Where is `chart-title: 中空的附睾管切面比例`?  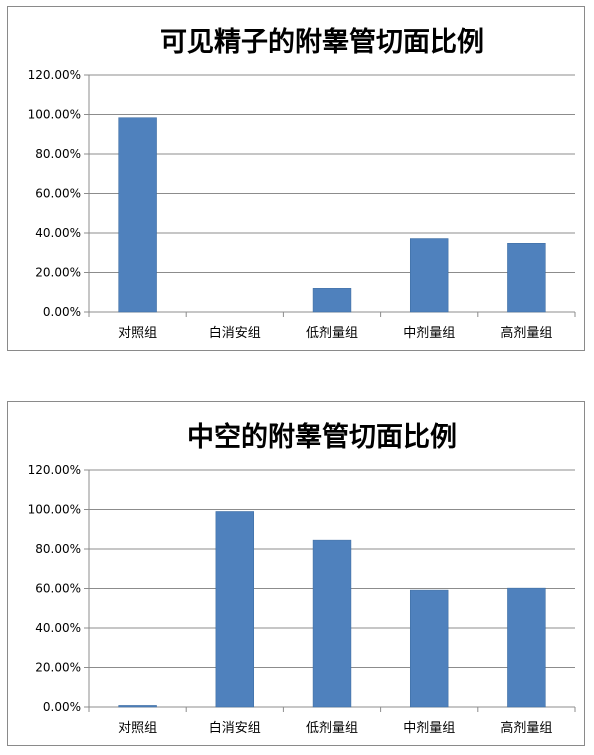 chart-title: 中空的附睾管切面比例 is located at coordinates (322, 437).